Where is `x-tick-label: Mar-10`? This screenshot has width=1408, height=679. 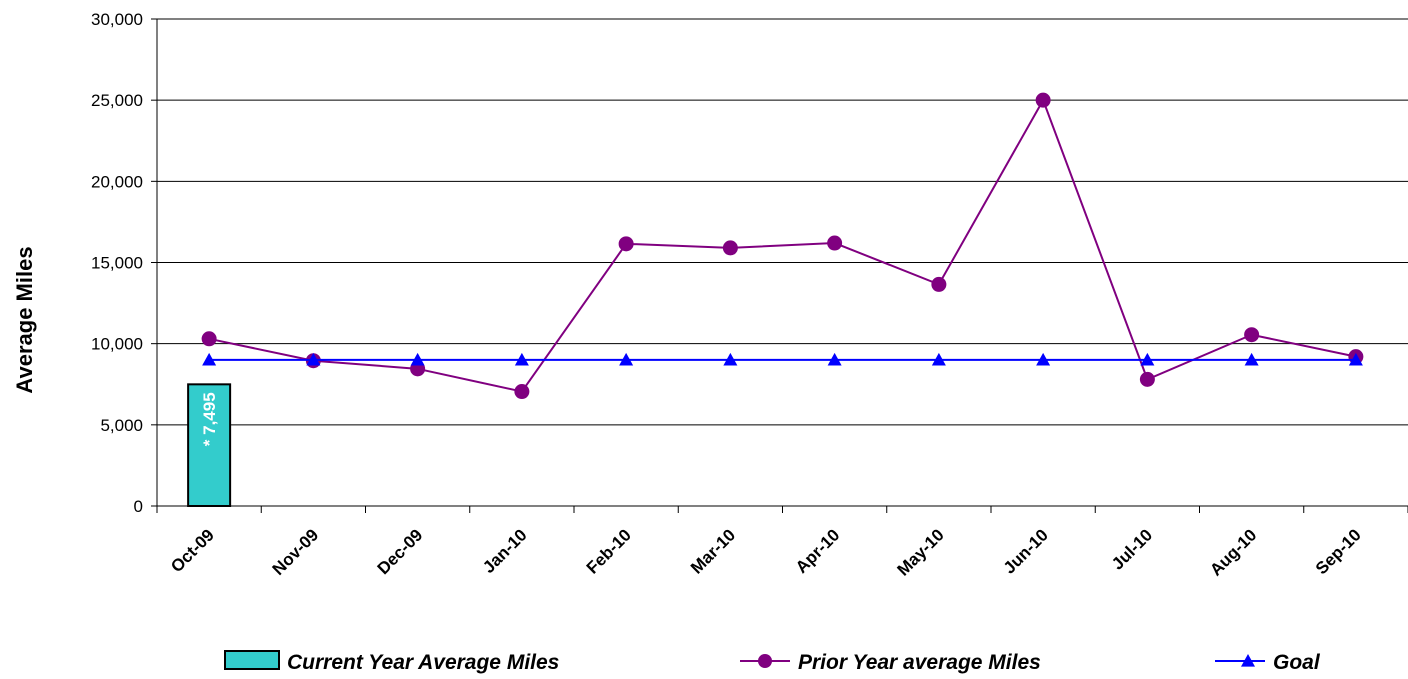 x-tick-label: Mar-10 is located at coordinates (713, 551).